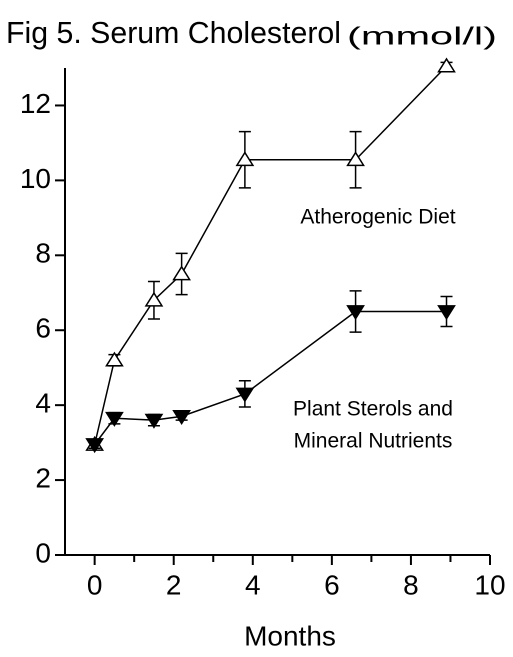 The width and height of the screenshot is (513, 657). Describe the element at coordinates (43, 328) in the screenshot. I see `y-tick-label: 6` at that location.